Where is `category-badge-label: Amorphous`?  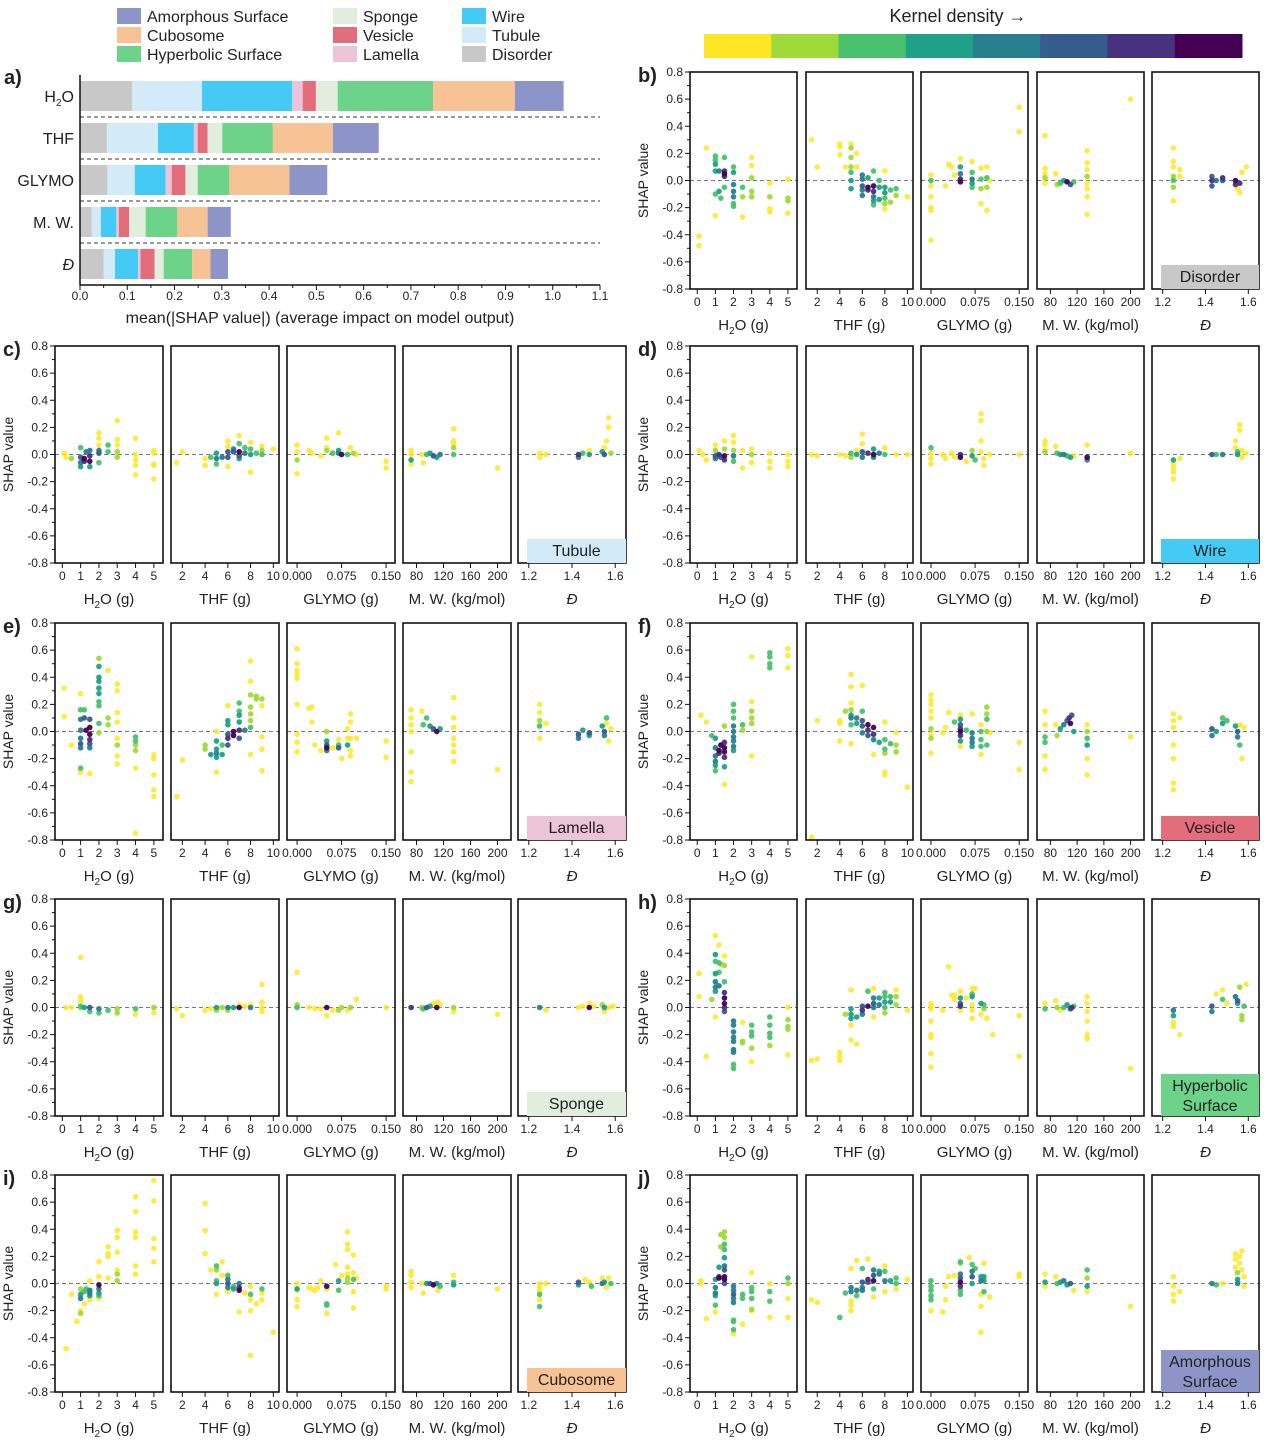
category-badge-label: Amorphous is located at coordinates (1210, 1362).